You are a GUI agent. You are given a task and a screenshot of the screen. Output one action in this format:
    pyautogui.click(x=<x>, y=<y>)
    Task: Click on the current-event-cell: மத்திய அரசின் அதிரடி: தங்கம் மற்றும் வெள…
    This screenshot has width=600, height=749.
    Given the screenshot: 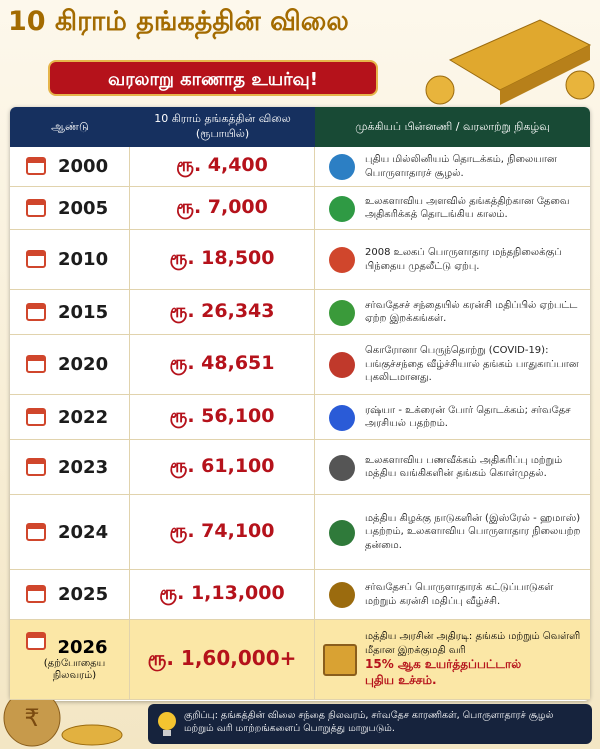 What is the action you would take?
    pyautogui.click(x=452, y=660)
    